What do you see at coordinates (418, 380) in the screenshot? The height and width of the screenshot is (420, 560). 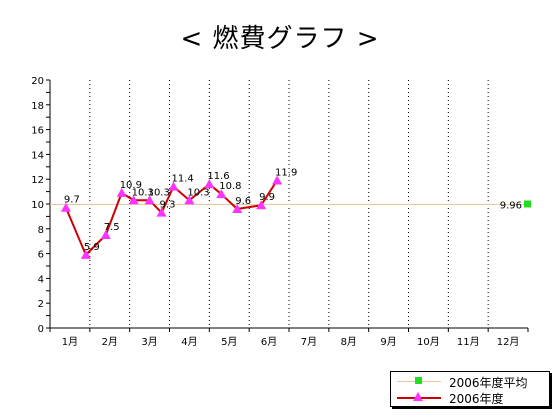 I see `square-marker-icon` at bounding box center [418, 380].